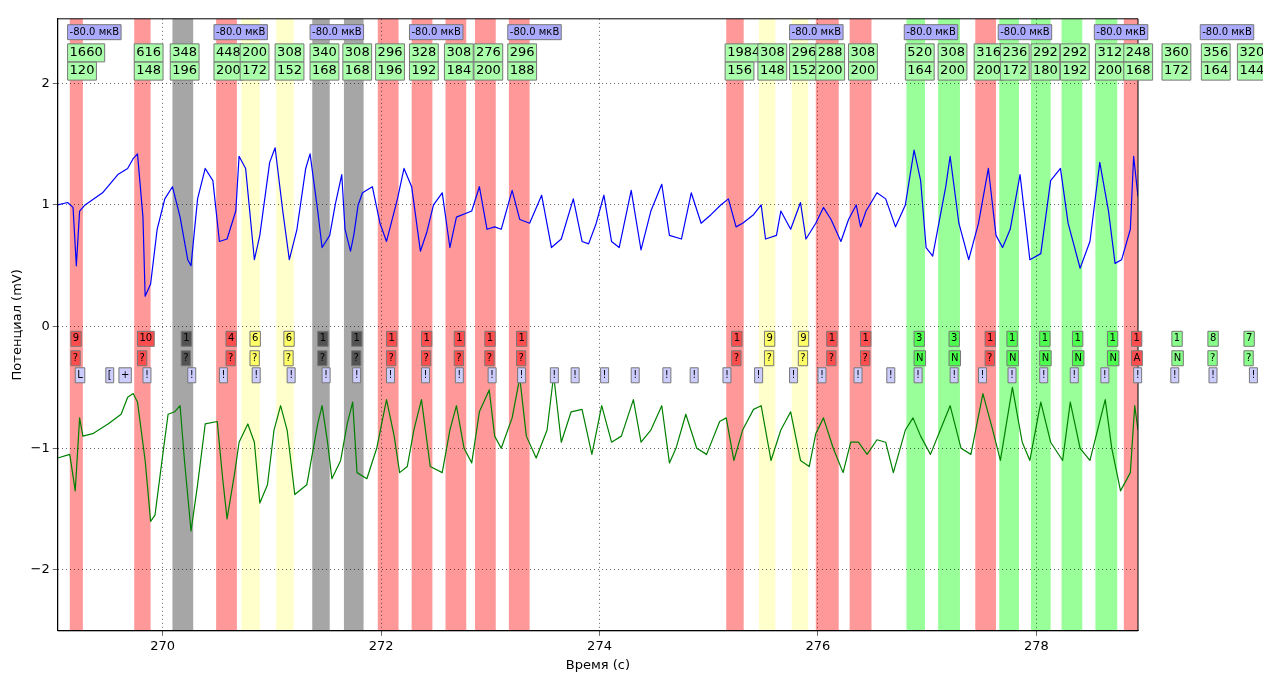 This screenshot has height=677, width=1271. Describe the element at coordinates (45, 325) in the screenshot. I see `y-tick-label: 0` at that location.